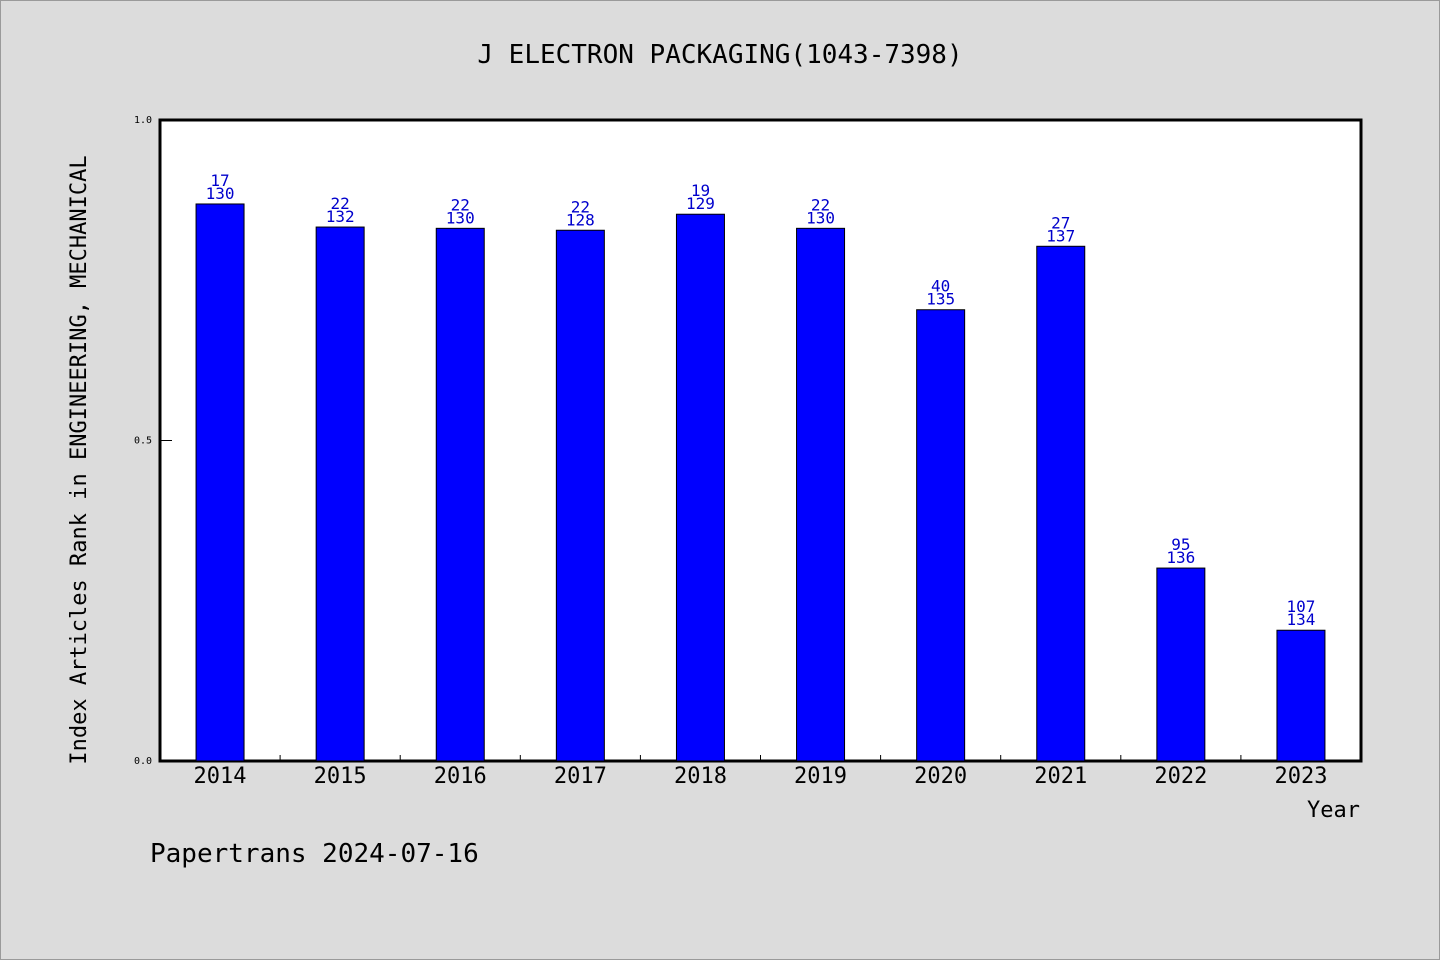 This screenshot has width=1440, height=960. What do you see at coordinates (1060, 222) in the screenshot?
I see `bar-rank-label: 27` at bounding box center [1060, 222].